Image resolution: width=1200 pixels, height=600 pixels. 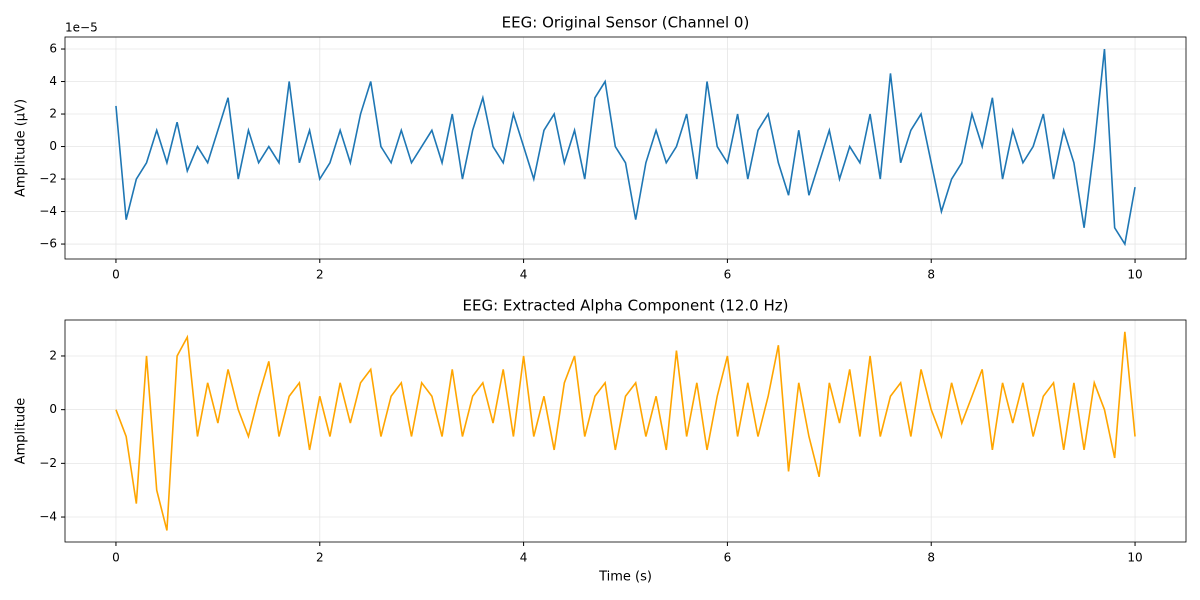 I want to click on y-axis-label: Amplitude (µV), so click(x=21, y=148).